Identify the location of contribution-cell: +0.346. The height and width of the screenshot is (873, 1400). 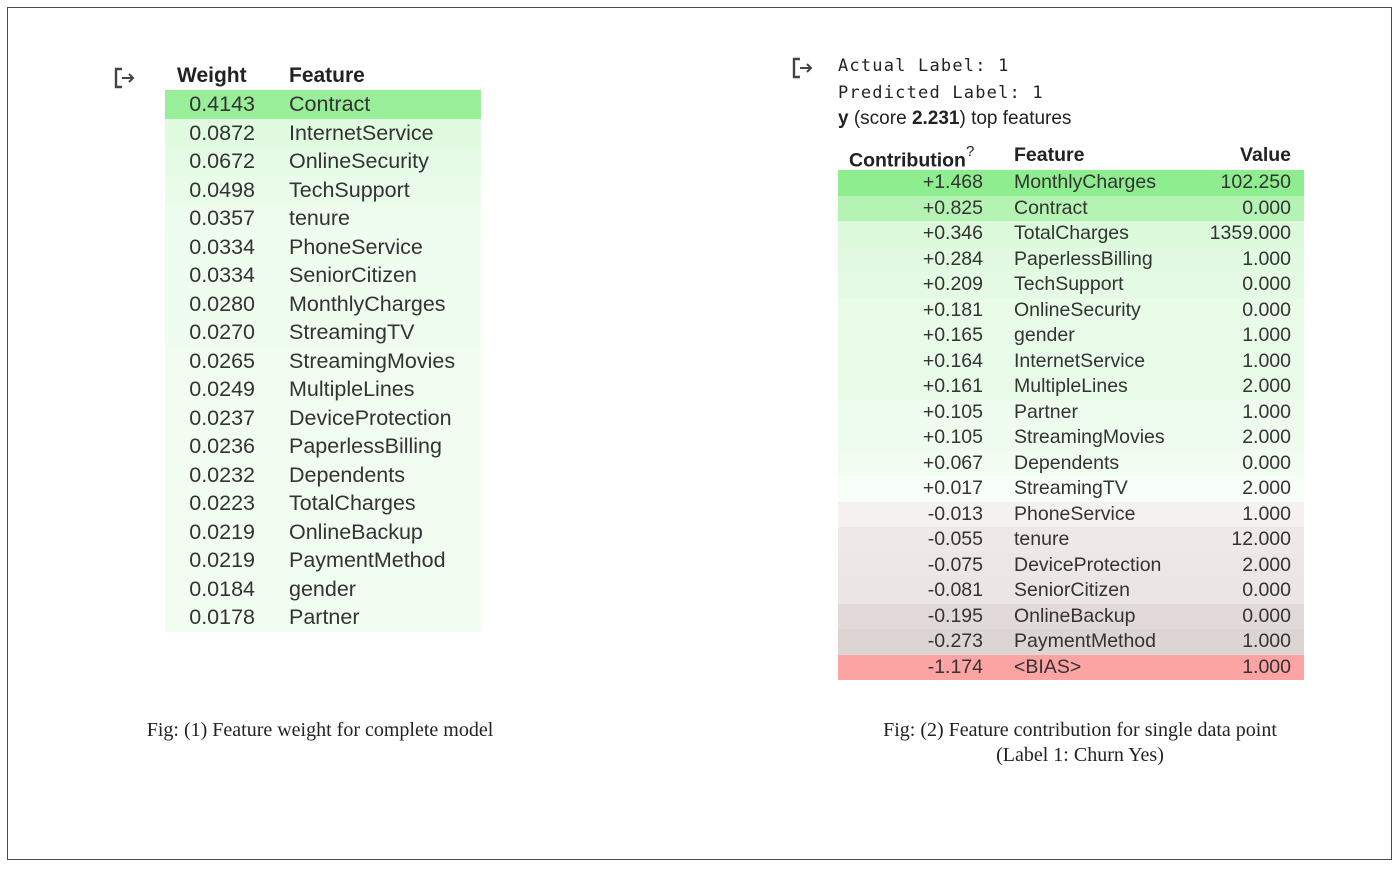
(952, 233).